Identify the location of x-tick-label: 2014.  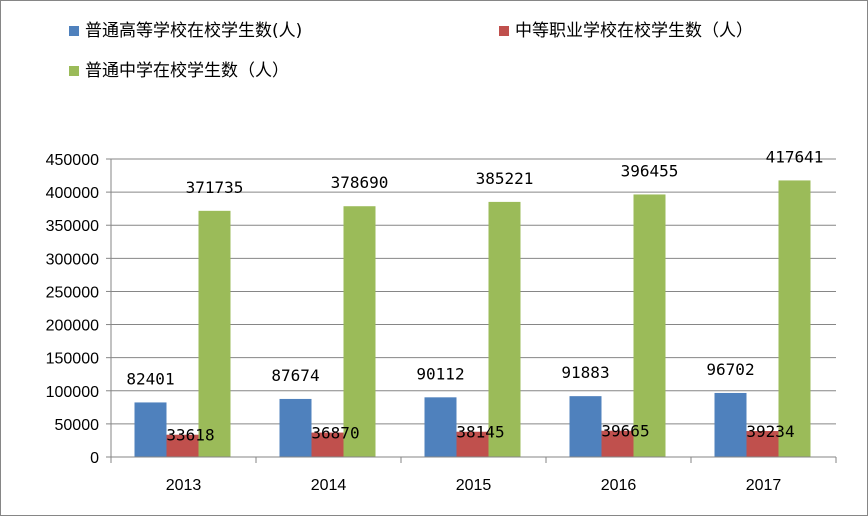
(329, 485).